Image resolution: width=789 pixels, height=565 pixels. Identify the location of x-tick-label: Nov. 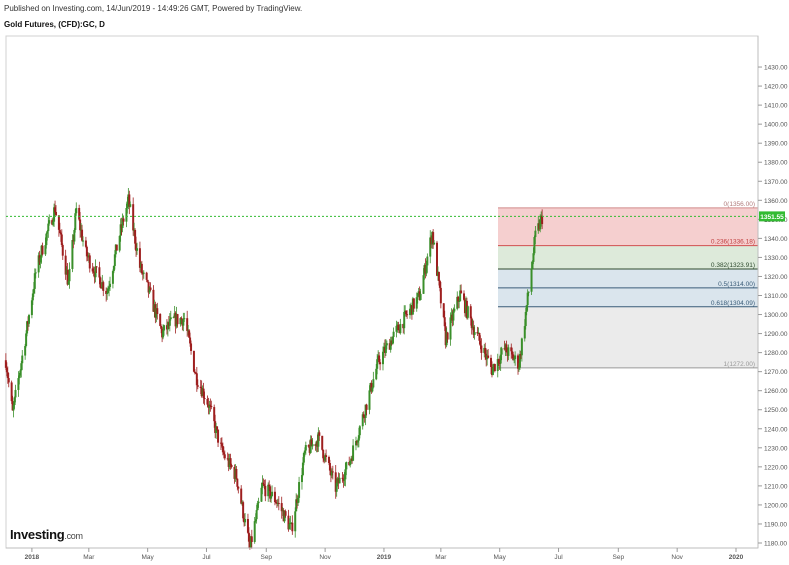
(325, 557).